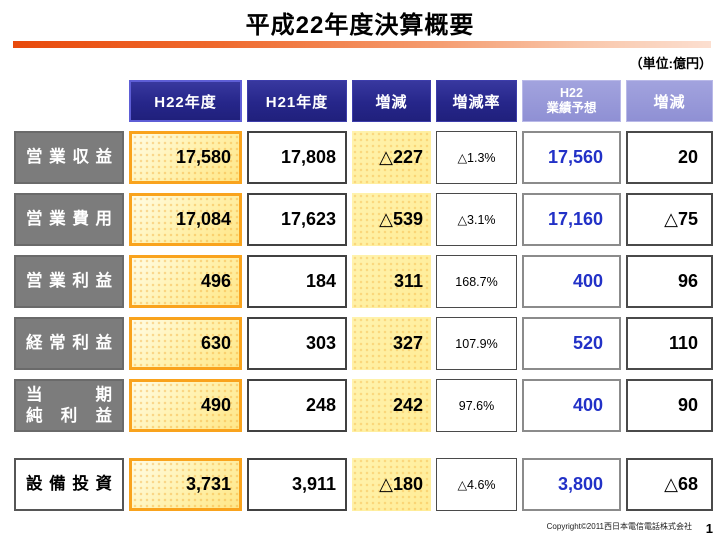 The height and width of the screenshot is (540, 720). What do you see at coordinates (571, 343) in the screenshot?
I see `cell-forecast-value: 520` at bounding box center [571, 343].